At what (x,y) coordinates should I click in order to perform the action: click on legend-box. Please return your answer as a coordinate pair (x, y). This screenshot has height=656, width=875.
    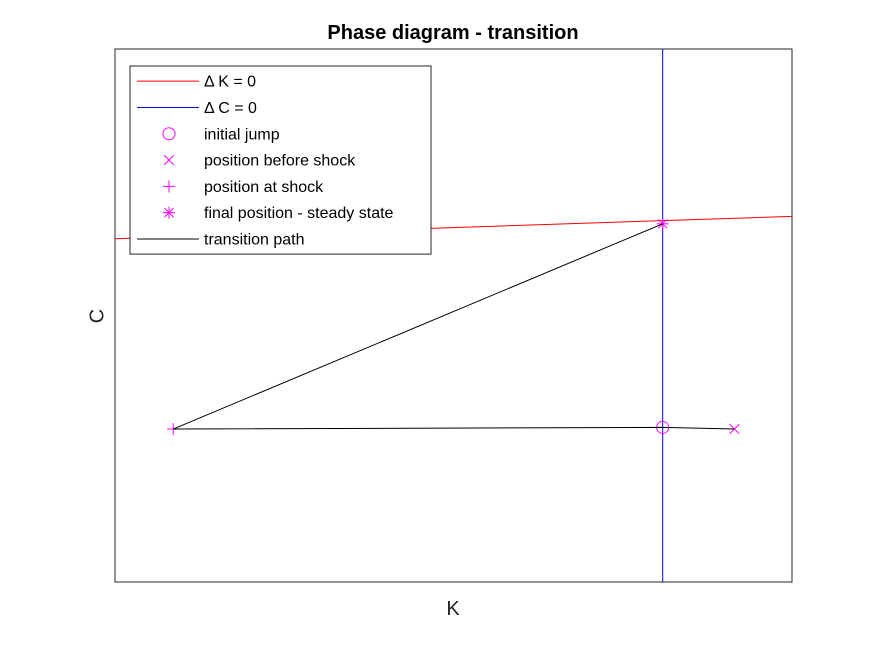
    Looking at the image, I should click on (280, 160).